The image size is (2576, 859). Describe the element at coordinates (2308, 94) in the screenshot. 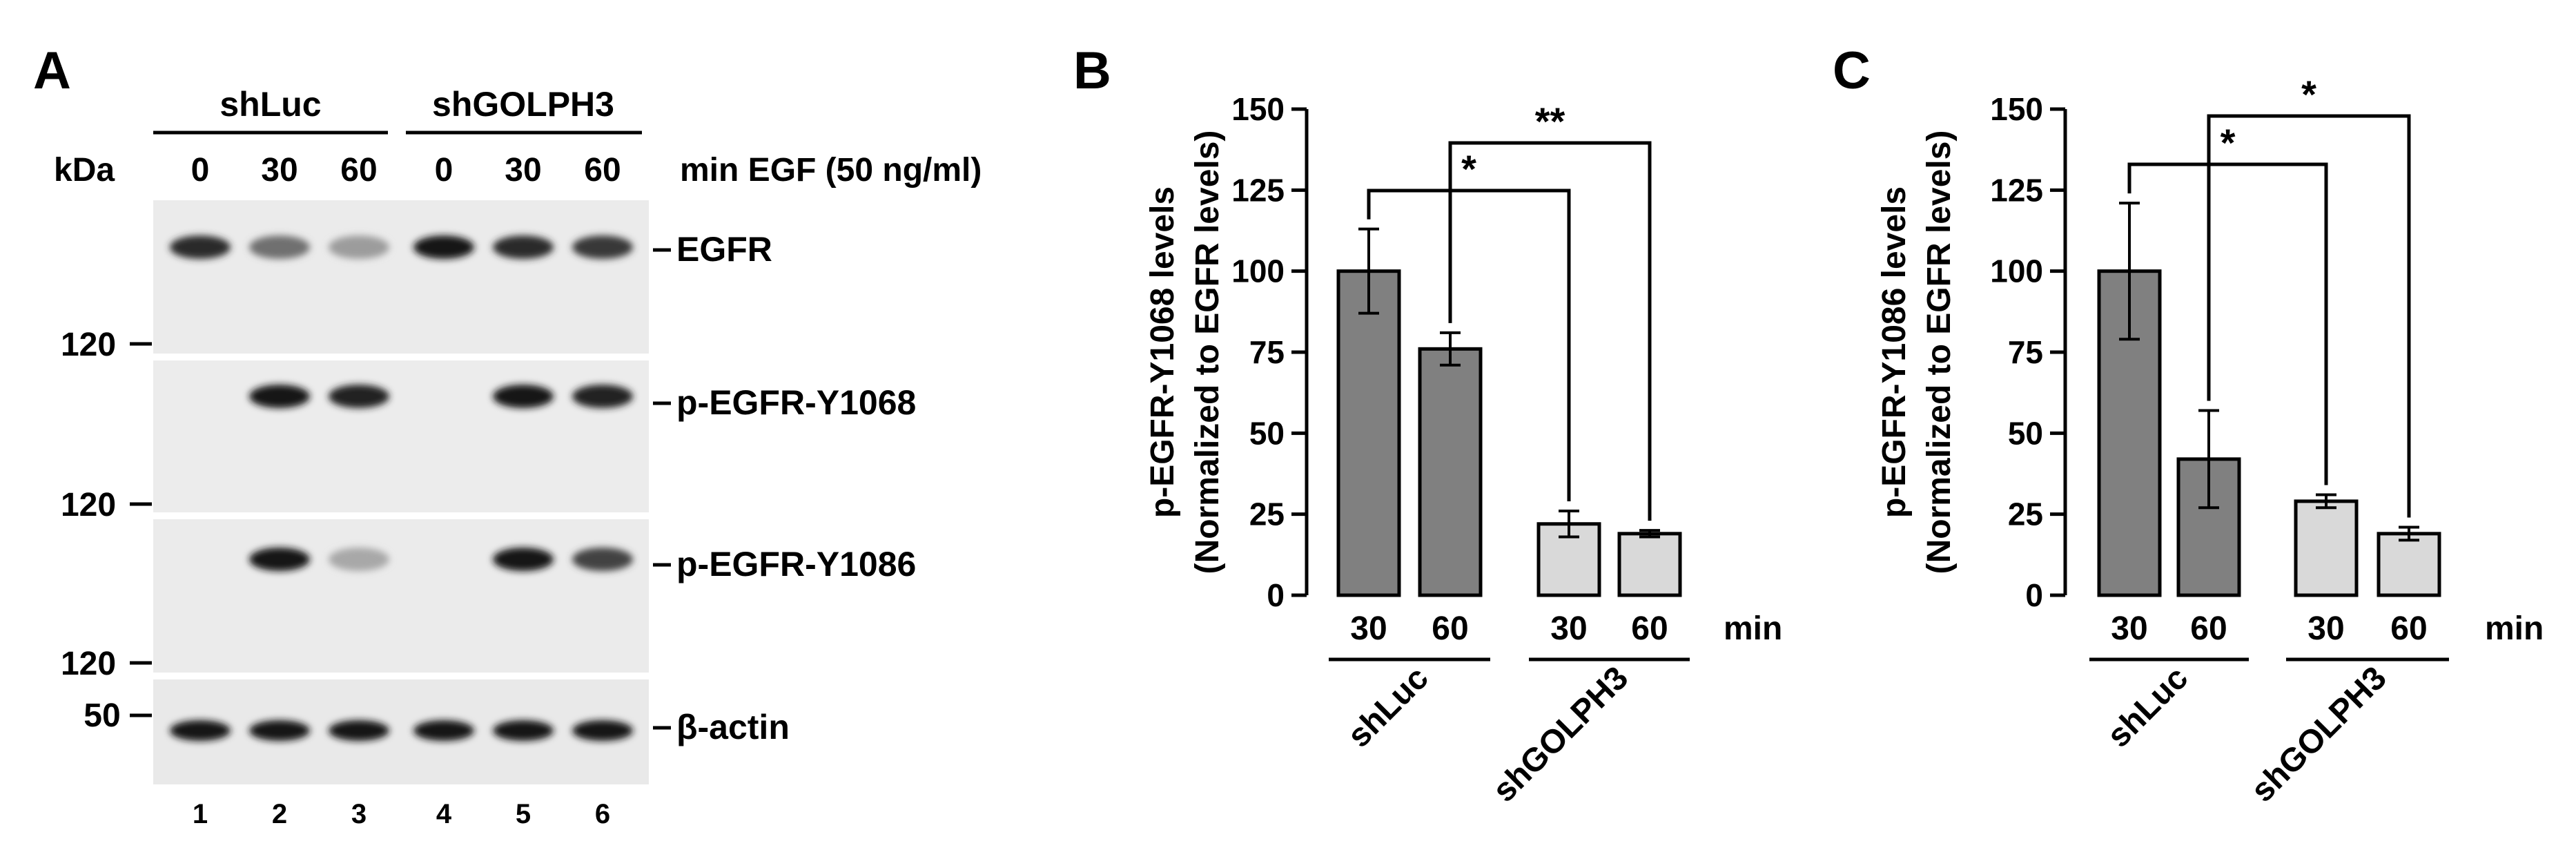

I see `significance-stars-2: *` at that location.